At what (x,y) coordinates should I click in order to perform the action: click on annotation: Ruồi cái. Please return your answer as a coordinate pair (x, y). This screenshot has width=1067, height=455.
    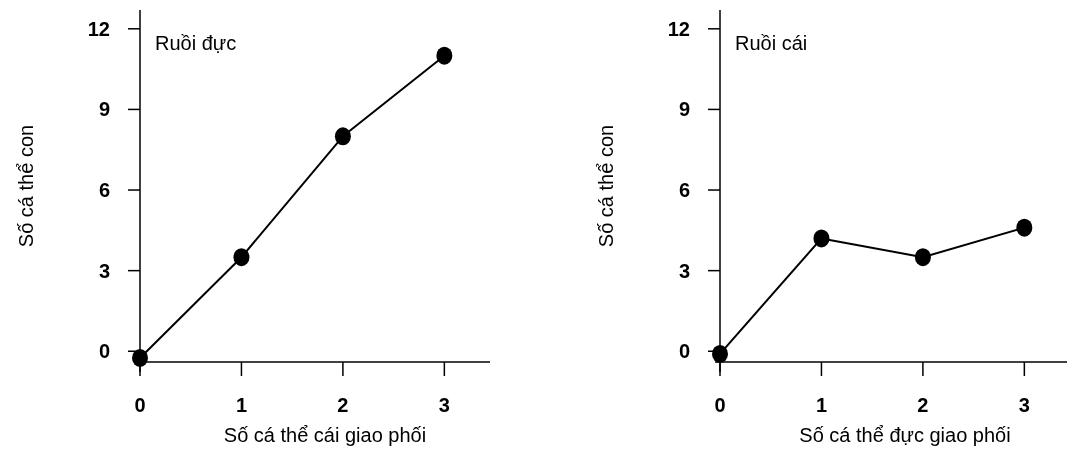
    Looking at the image, I should click on (771, 43).